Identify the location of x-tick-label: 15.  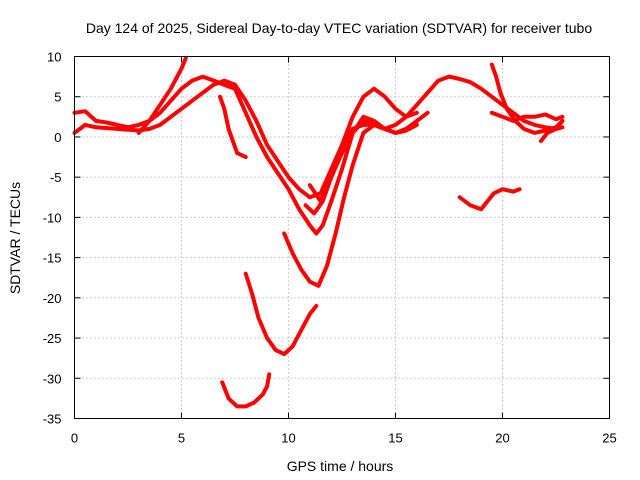
(395, 438).